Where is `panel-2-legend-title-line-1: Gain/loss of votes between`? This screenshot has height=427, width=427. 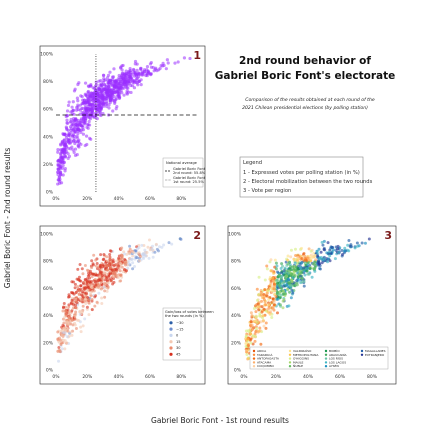
panel-2-legend-title-line-1: Gain/loss of votes between is located at coordinates (189, 312).